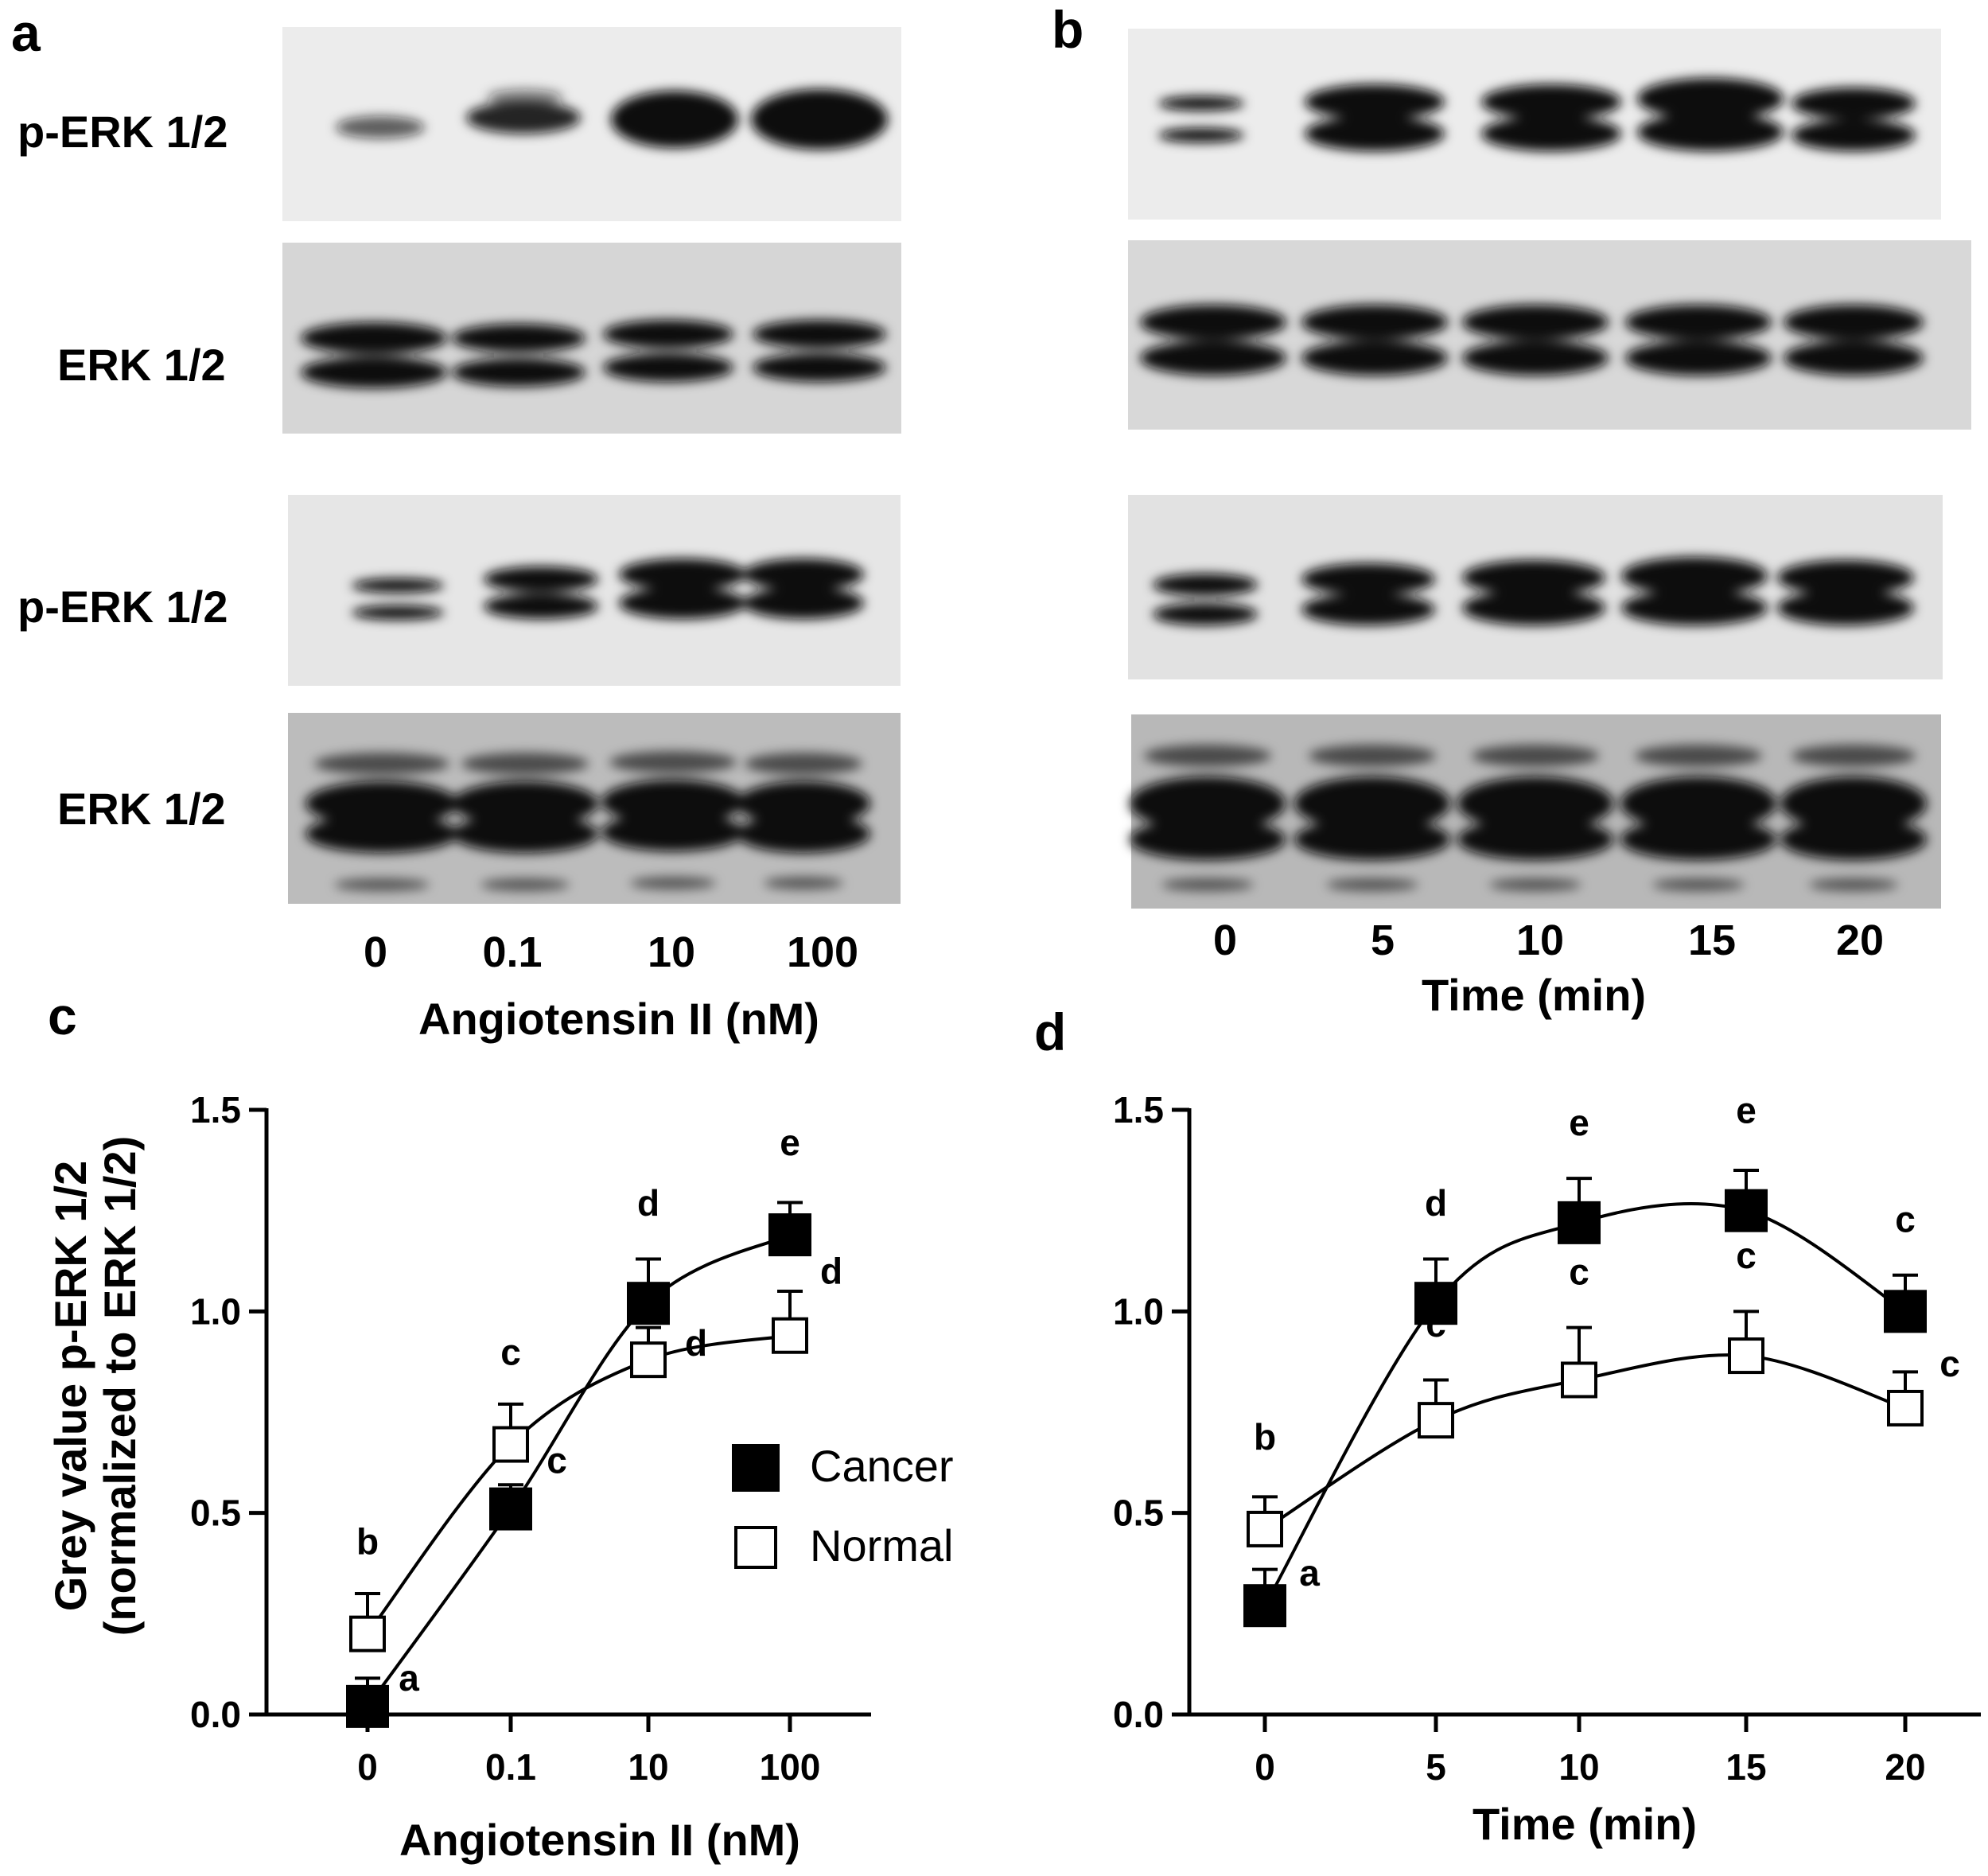  I want to click on panel-a-letter: a, so click(26, 32).